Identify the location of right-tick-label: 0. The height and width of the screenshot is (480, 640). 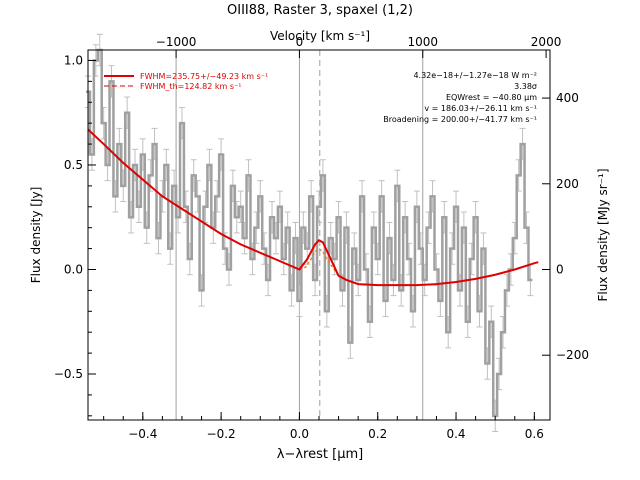
(560, 269).